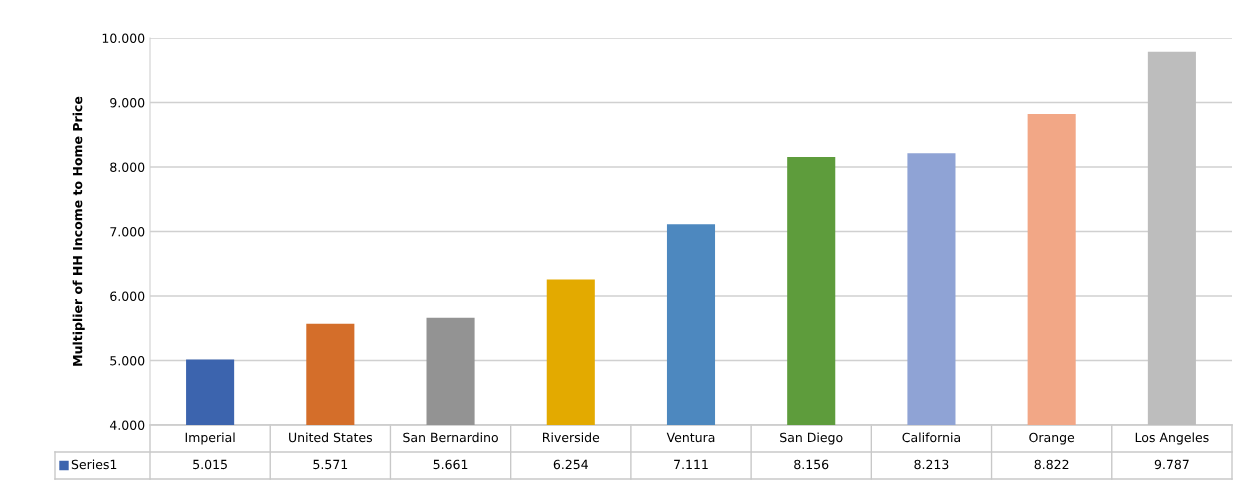 This screenshot has height=491, width=1257. I want to click on x-tick-label: Ventura, so click(690, 437).